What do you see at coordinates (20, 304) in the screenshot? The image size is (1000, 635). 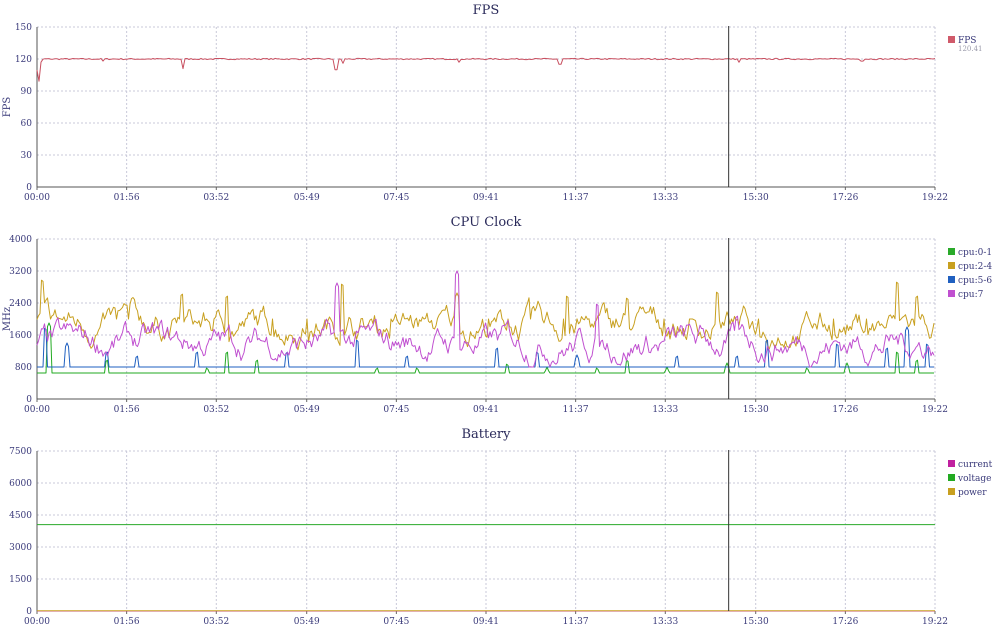 I see `y-tick-label: 2400` at bounding box center [20, 304].